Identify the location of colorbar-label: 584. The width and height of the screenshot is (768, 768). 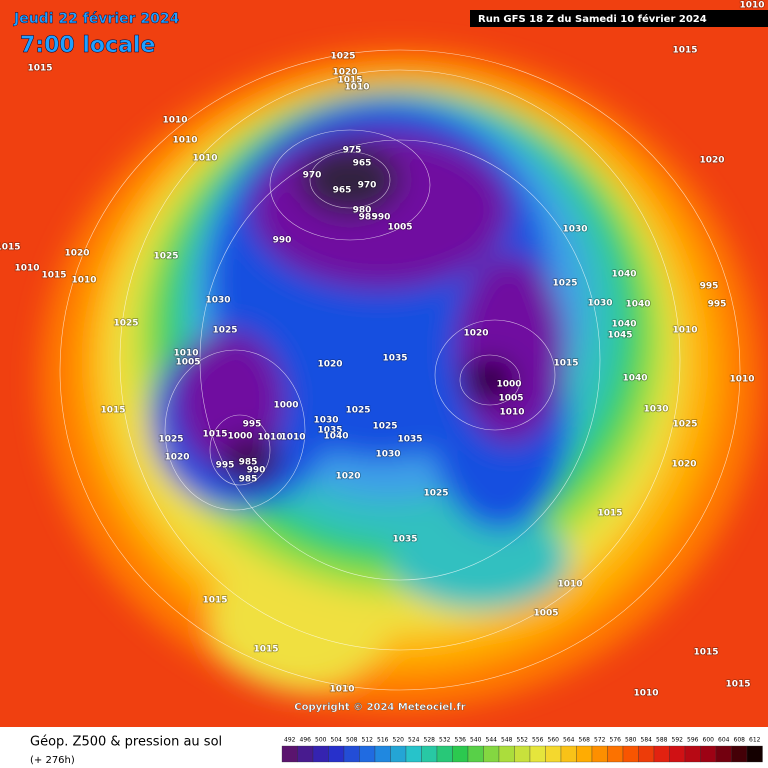
(647, 740).